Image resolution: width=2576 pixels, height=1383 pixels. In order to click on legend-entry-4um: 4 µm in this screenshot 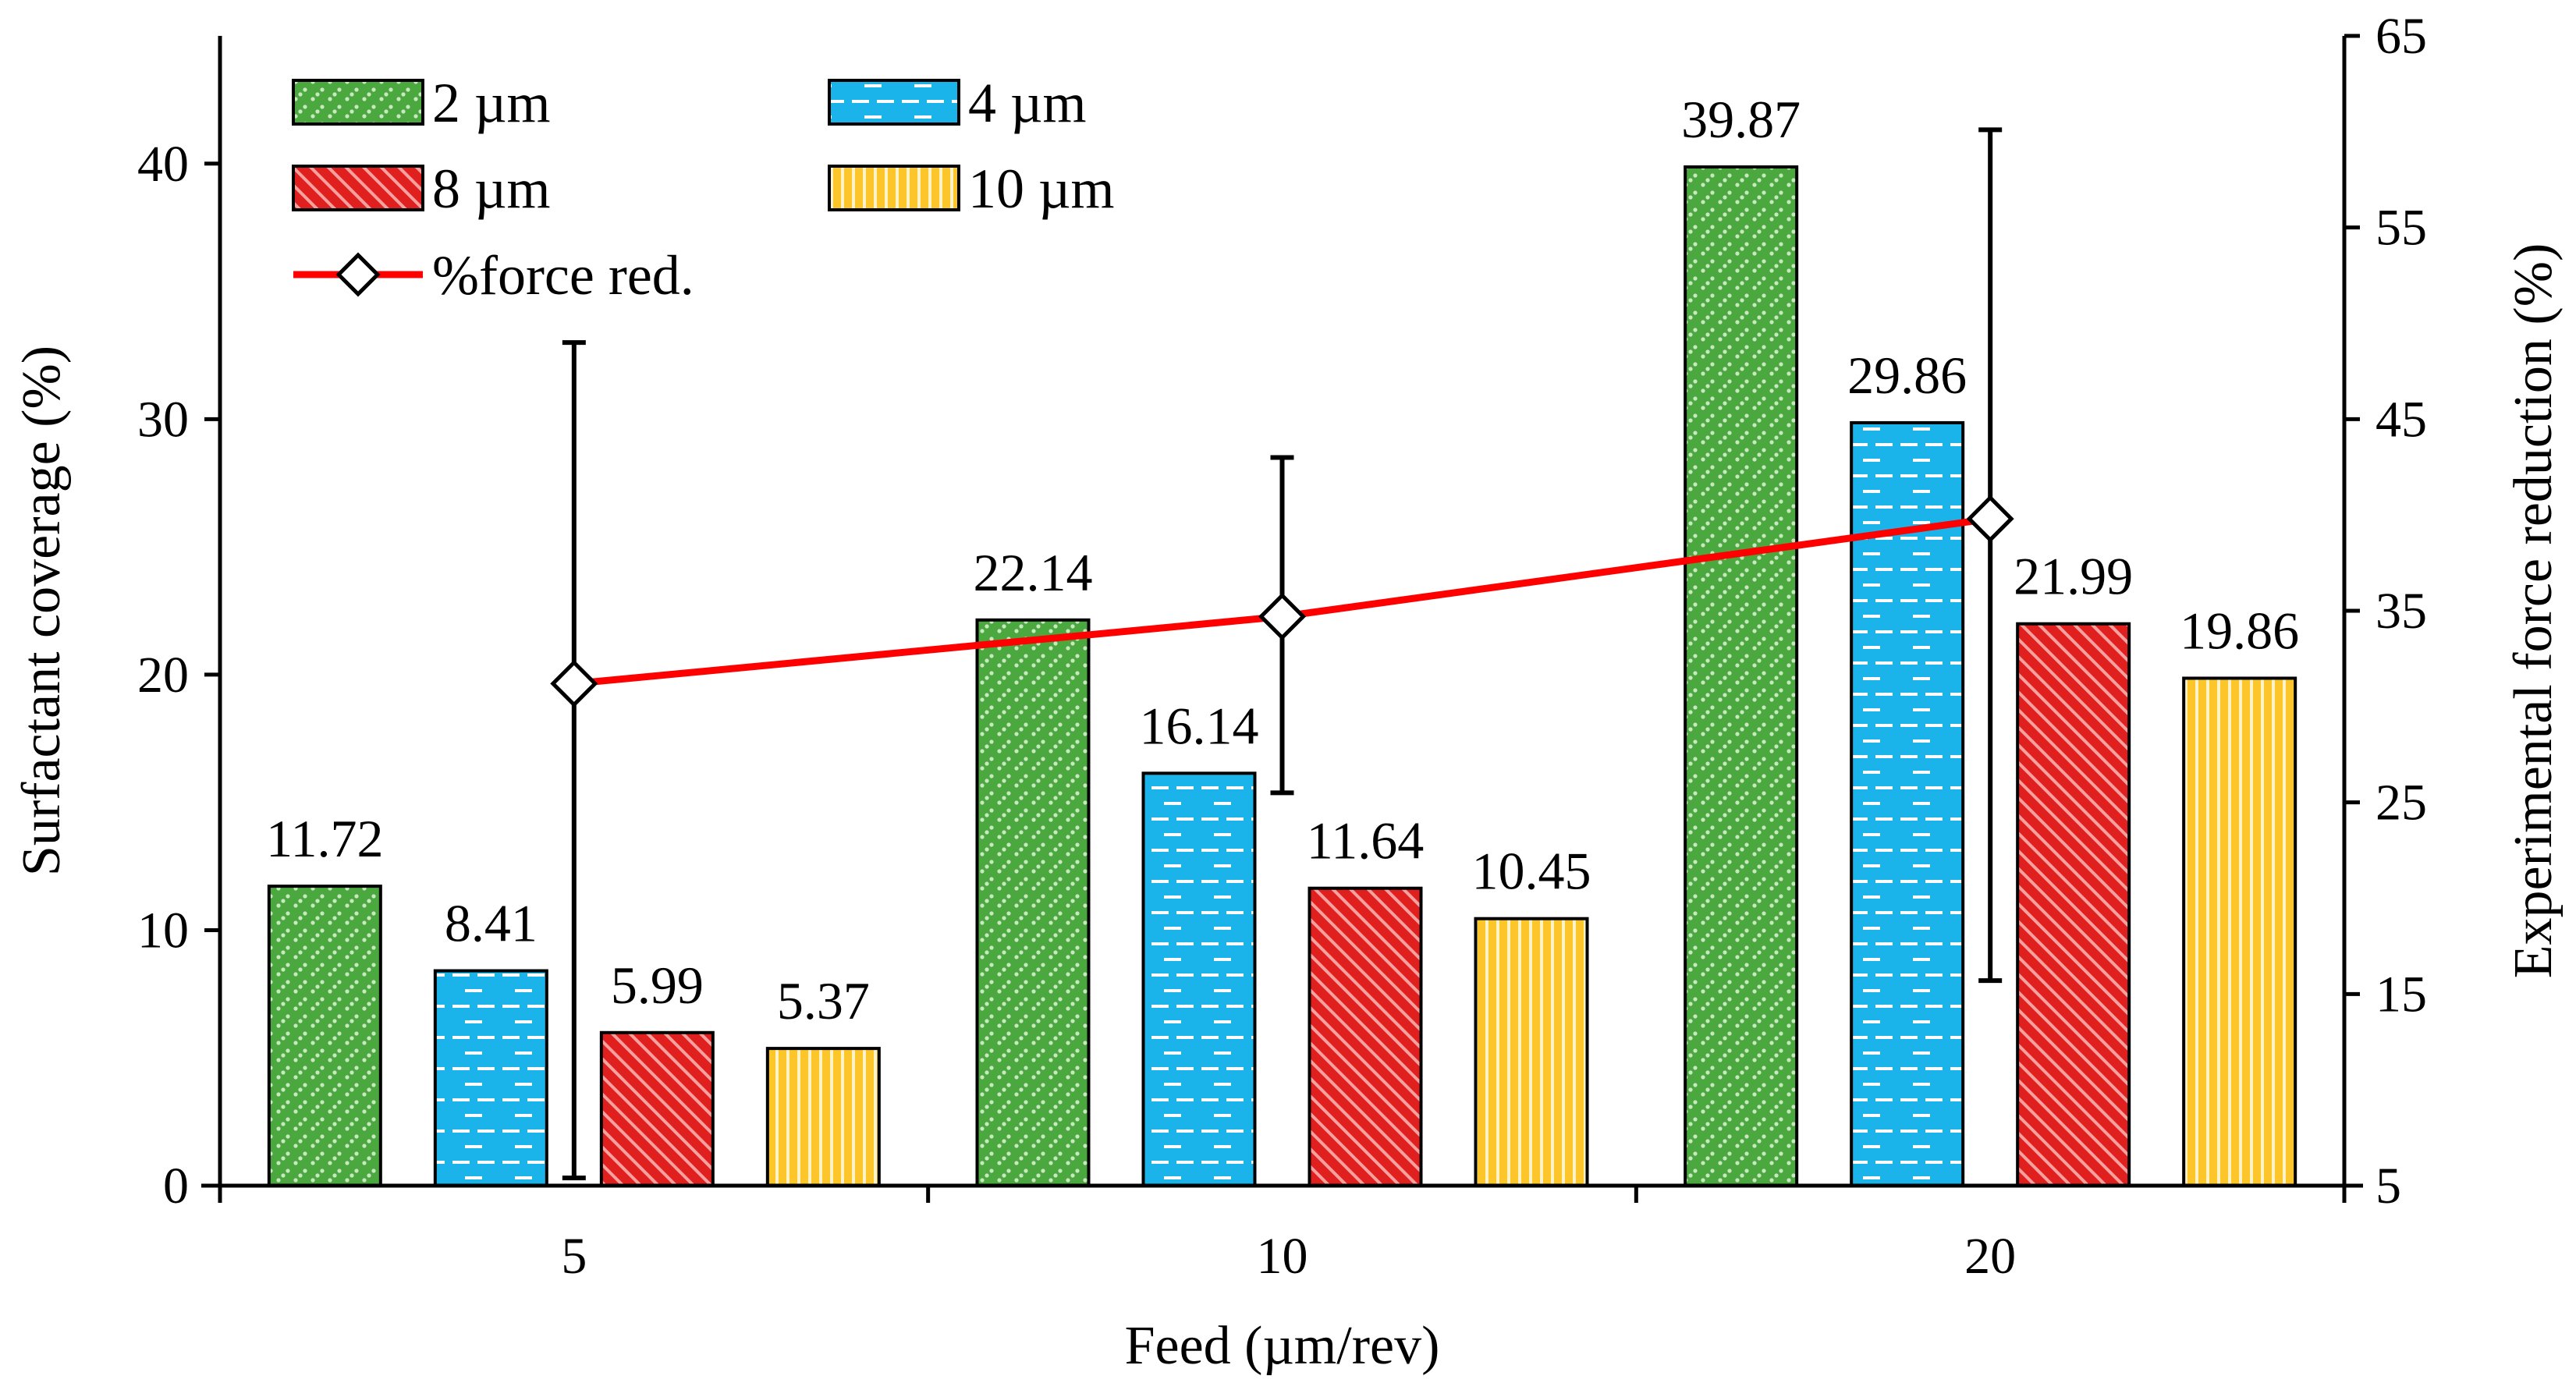, I will do `click(957, 103)`.